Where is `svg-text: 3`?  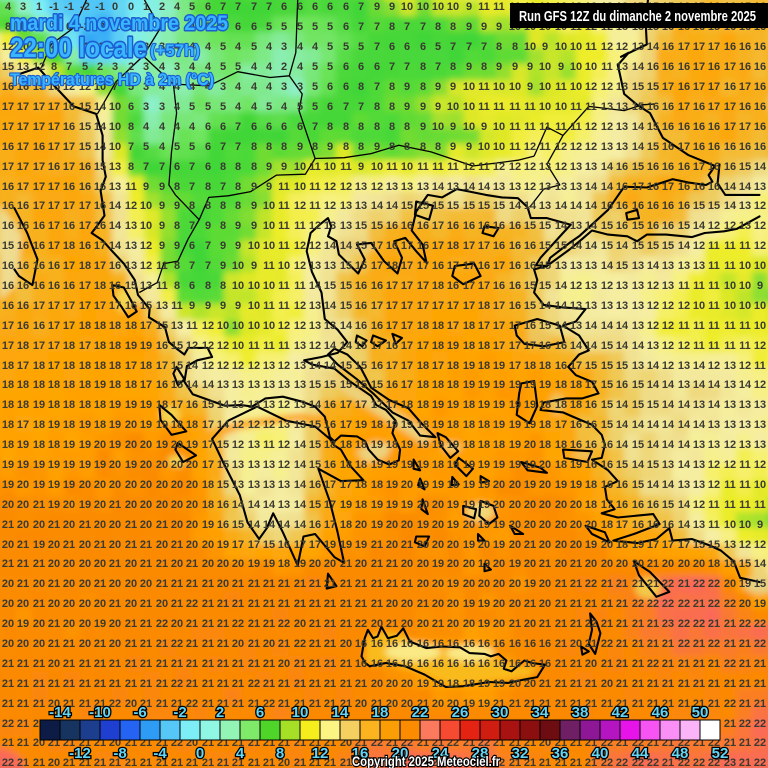 svg-text: 3 is located at coordinates (162, 107).